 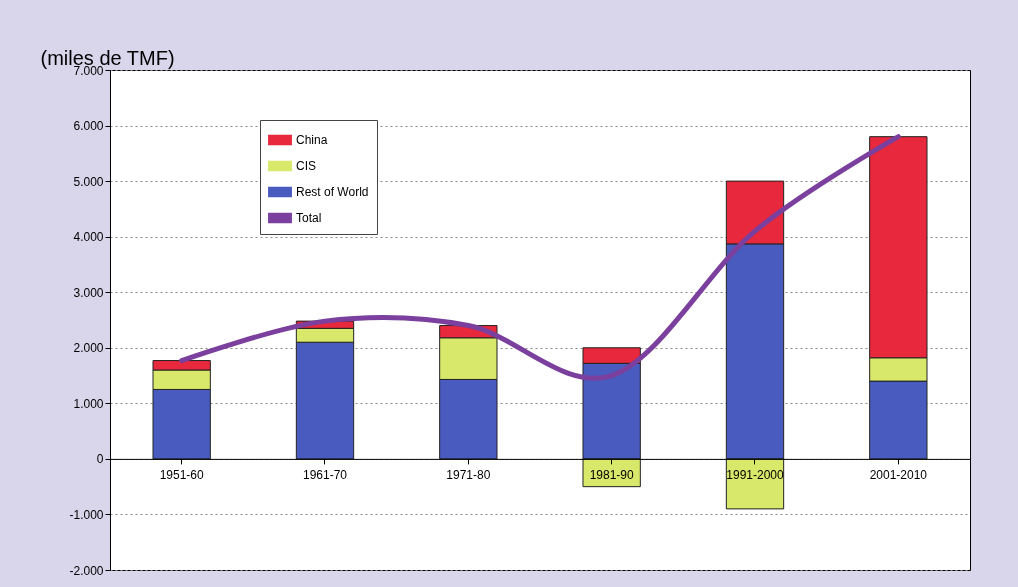 What do you see at coordinates (325, 475) in the screenshot?
I see `x-tick-label: 1961-70` at bounding box center [325, 475].